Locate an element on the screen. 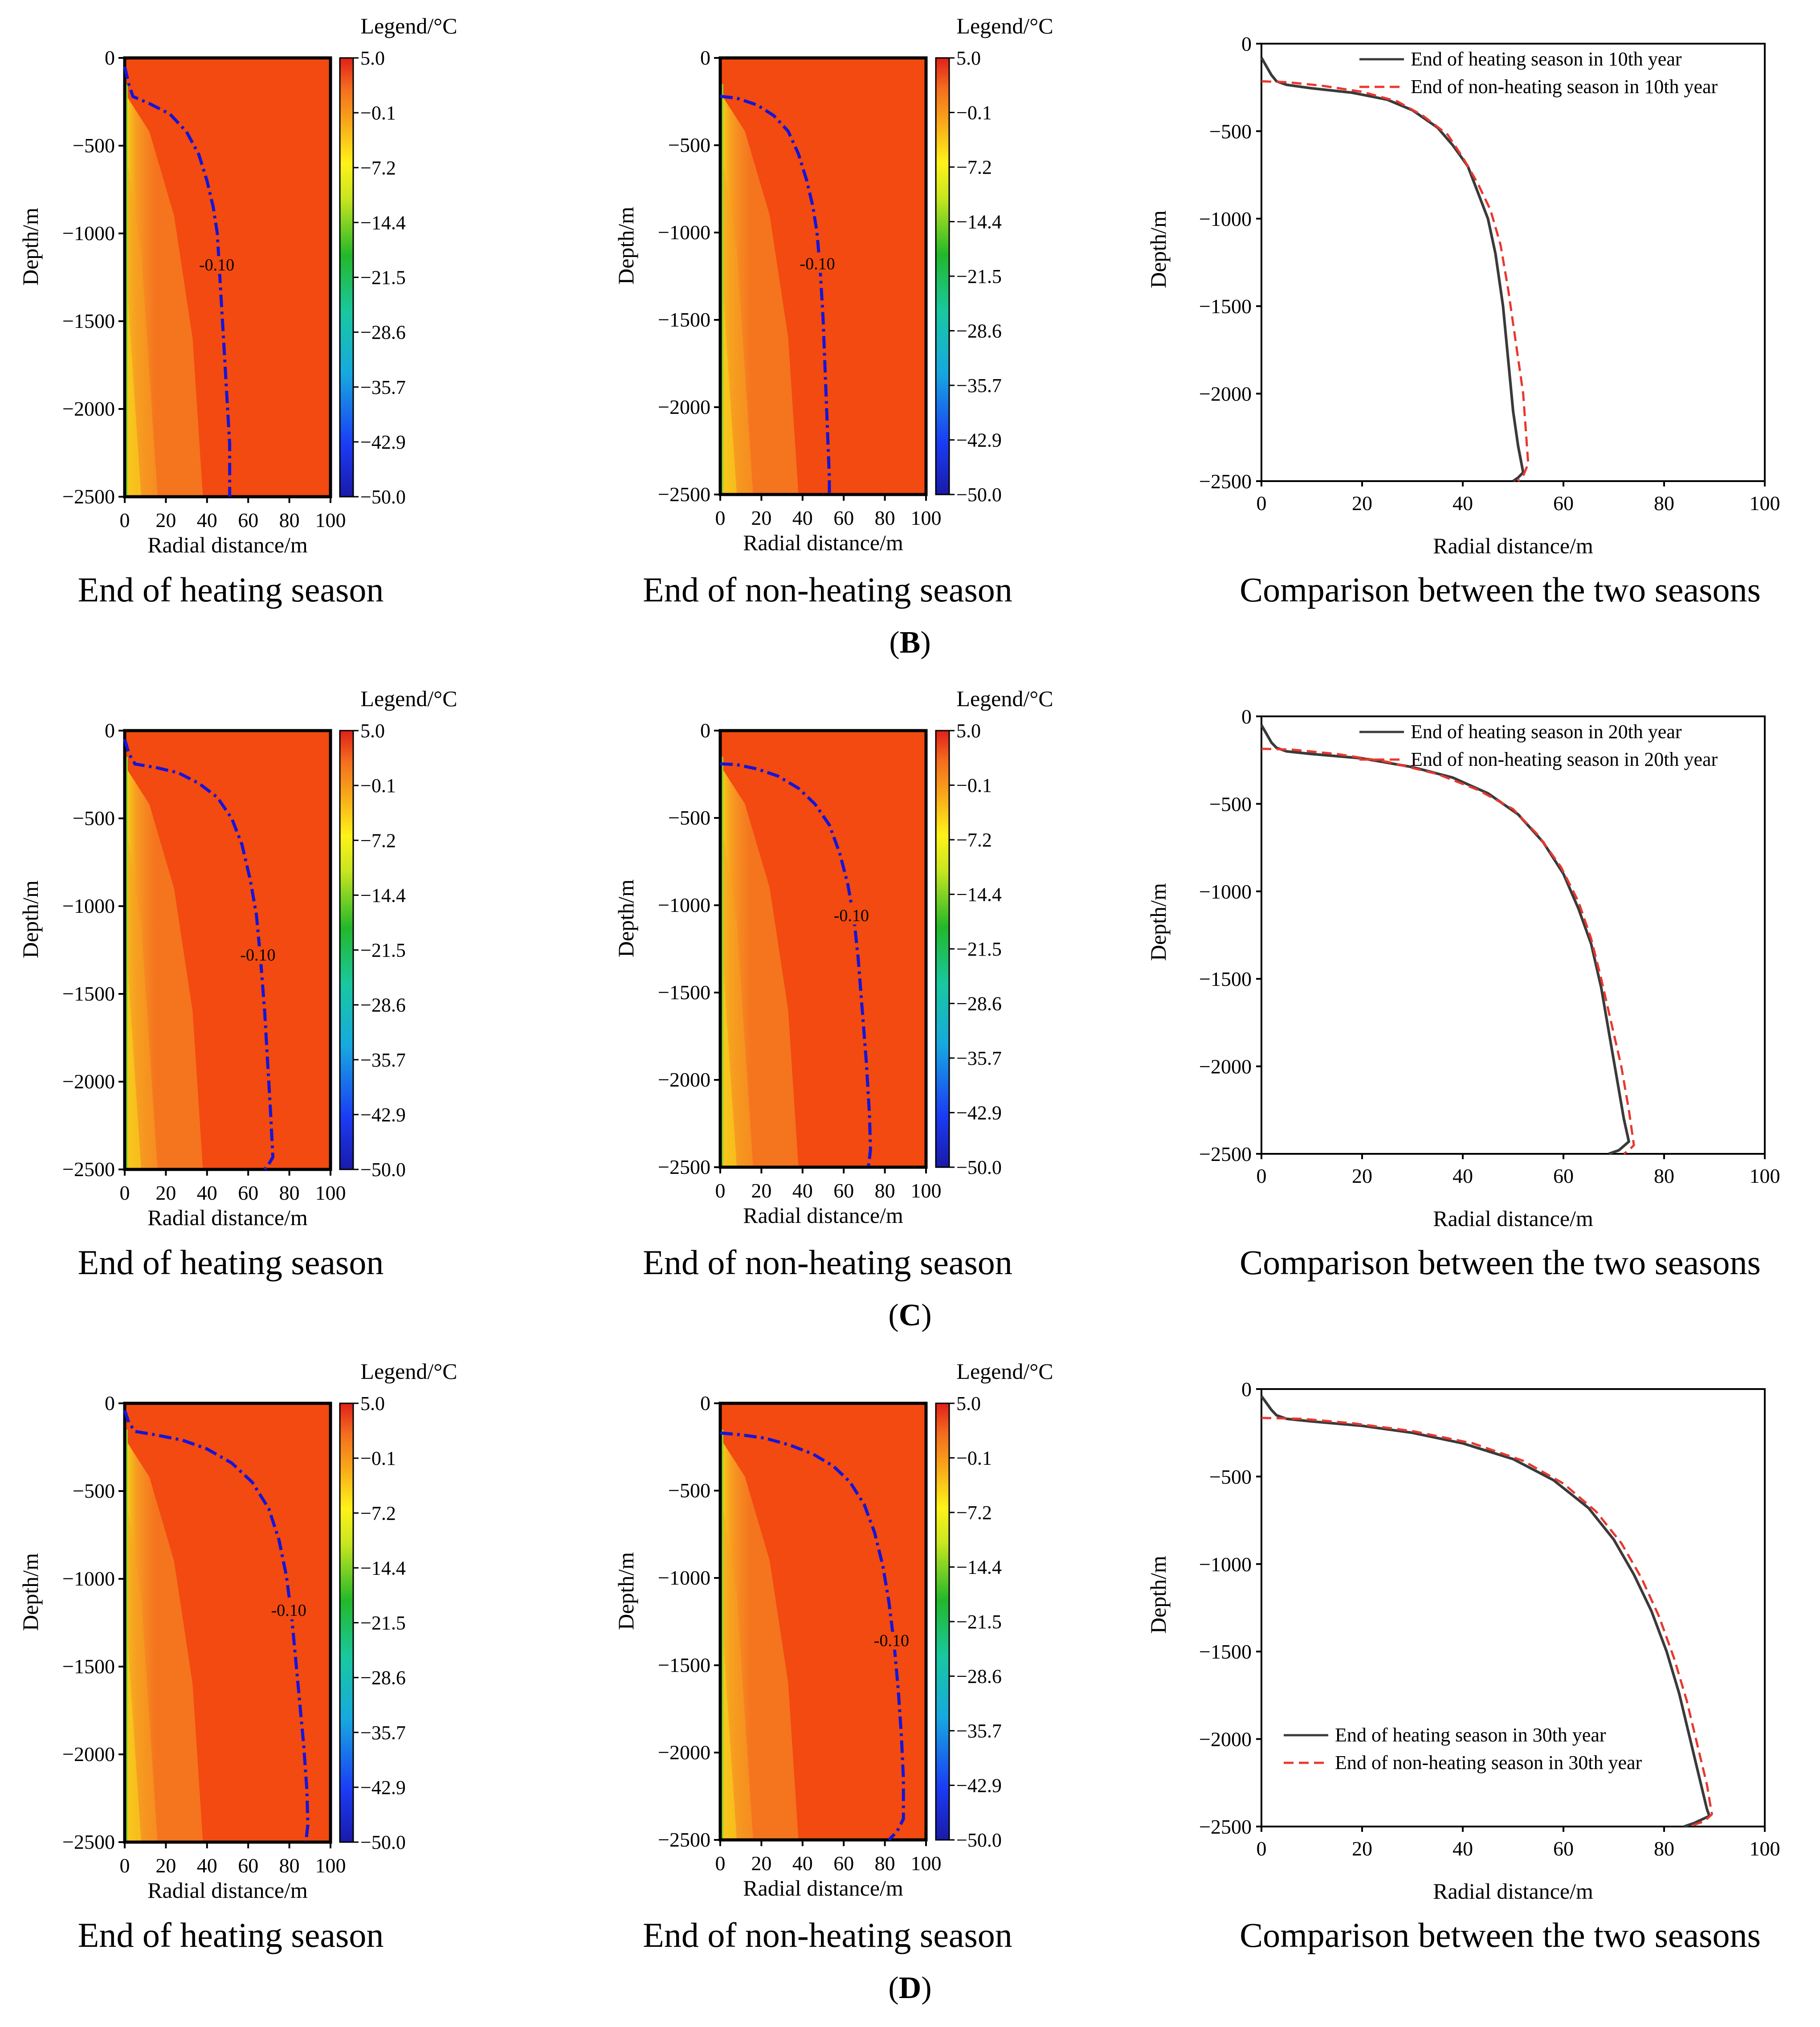 The height and width of the screenshot is (2027, 1820). legend-entry: End of heating season in 30th year is located at coordinates (1470, 1735).